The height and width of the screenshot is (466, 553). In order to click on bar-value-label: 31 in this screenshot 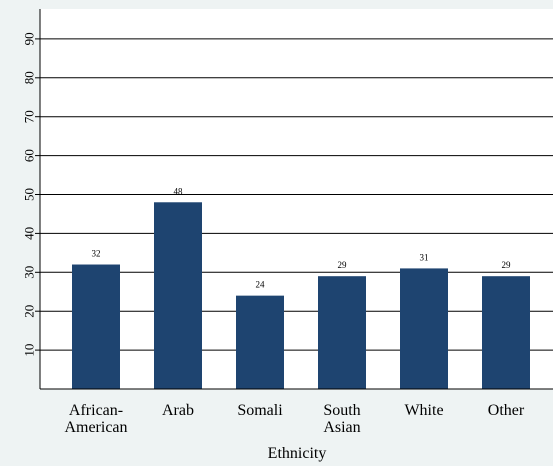, I will do `click(424, 257)`.